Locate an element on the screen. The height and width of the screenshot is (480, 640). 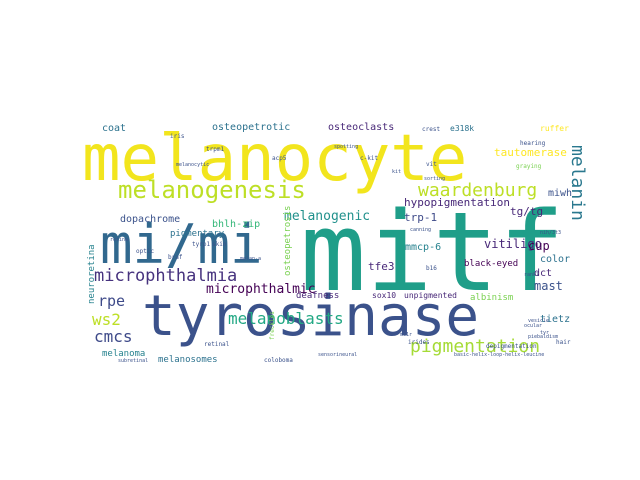
word-melanogenesis: melanogenesis is located at coordinates (212, 190).